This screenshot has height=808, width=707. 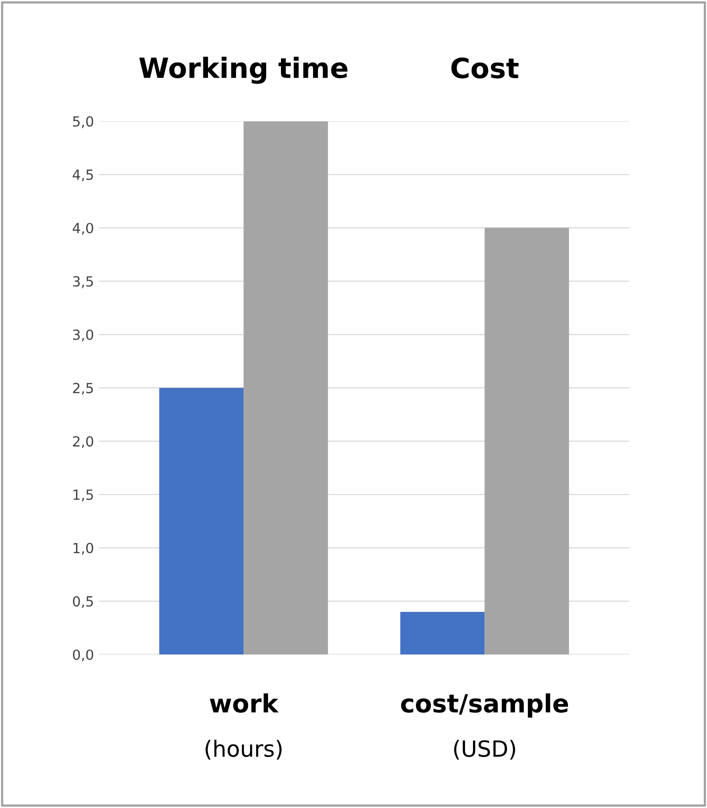 I want to click on text: (hours), so click(x=244, y=750).